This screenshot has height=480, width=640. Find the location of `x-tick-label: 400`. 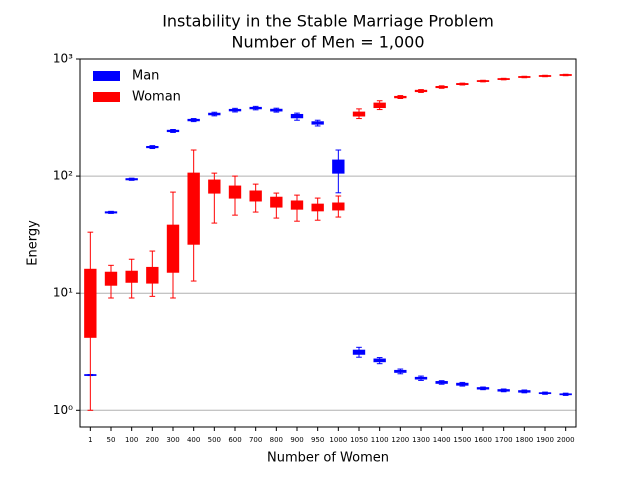

x-tick-label: 400 is located at coordinates (193, 440).